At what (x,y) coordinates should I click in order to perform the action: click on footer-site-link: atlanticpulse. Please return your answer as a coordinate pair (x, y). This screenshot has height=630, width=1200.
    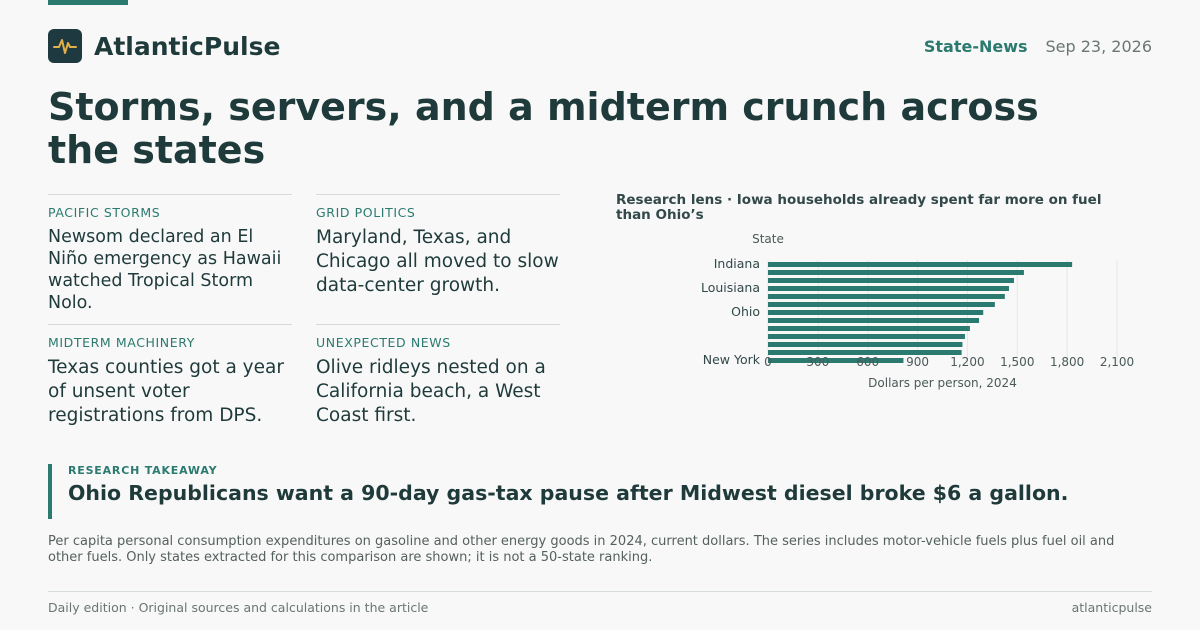
    Looking at the image, I should click on (1111, 607).